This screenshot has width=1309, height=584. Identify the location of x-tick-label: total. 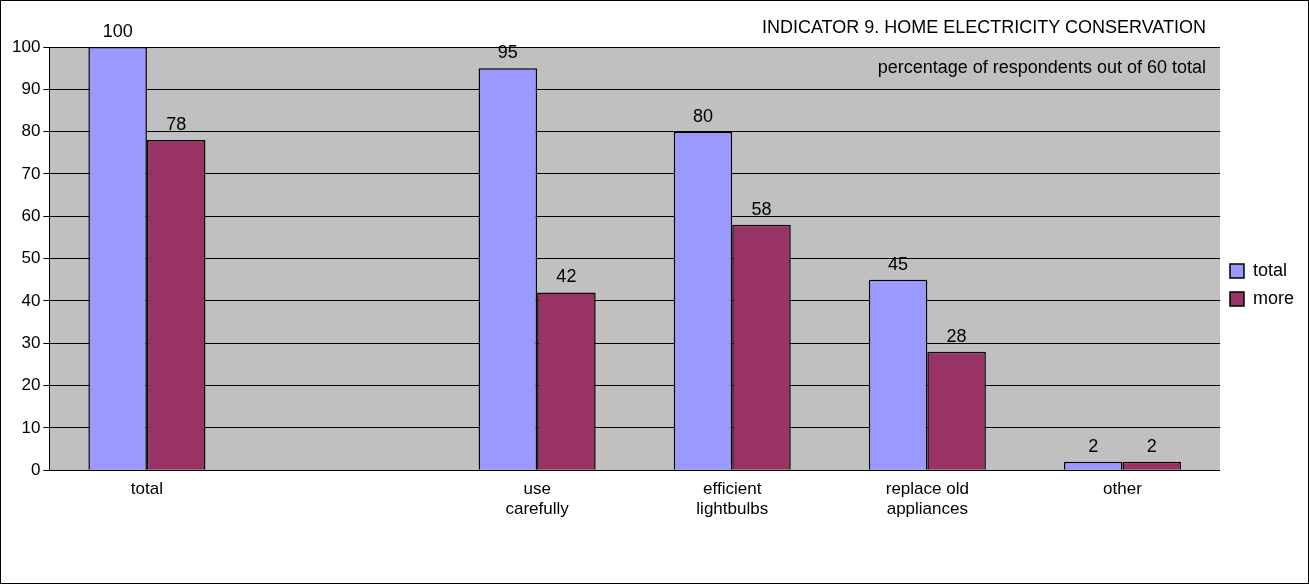
(146, 489).